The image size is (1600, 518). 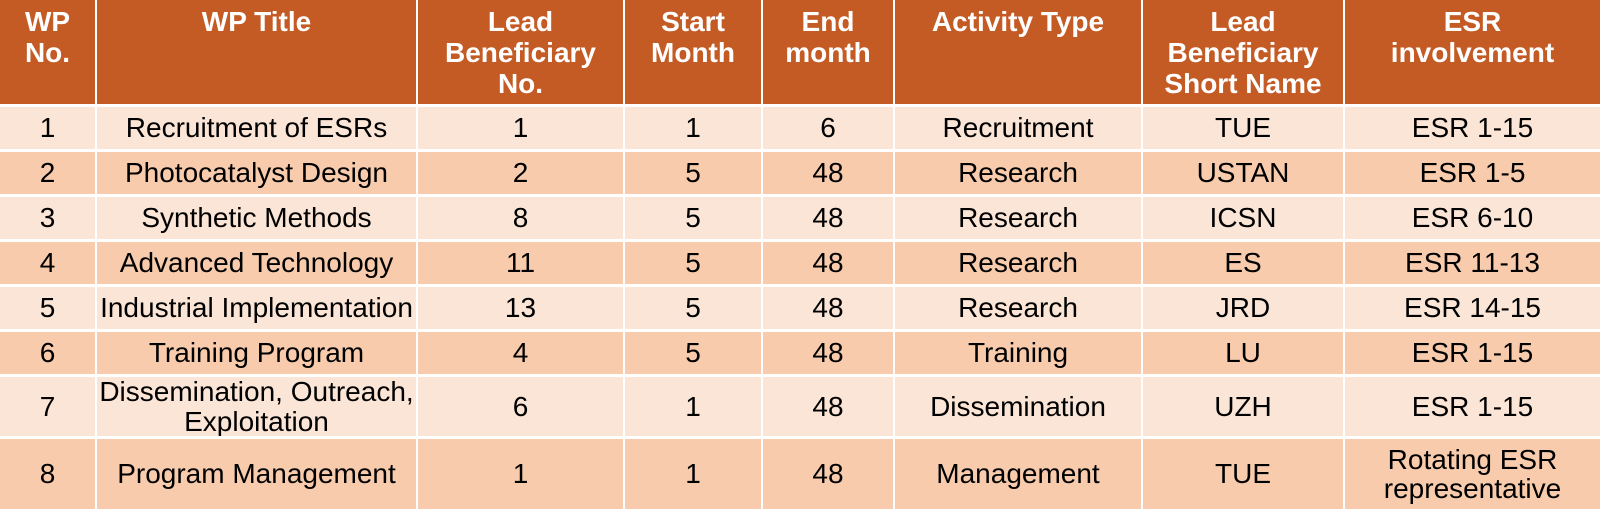 I want to click on cell-wp-title: Dissemination, Outreach, Exploitation, so click(x=257, y=408).